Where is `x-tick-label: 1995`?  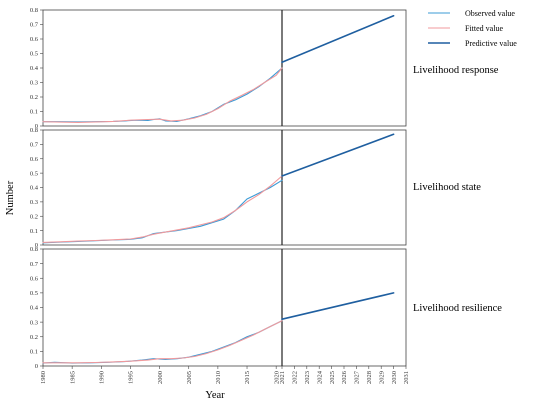 x-tick-label: 1995 is located at coordinates (131, 377).